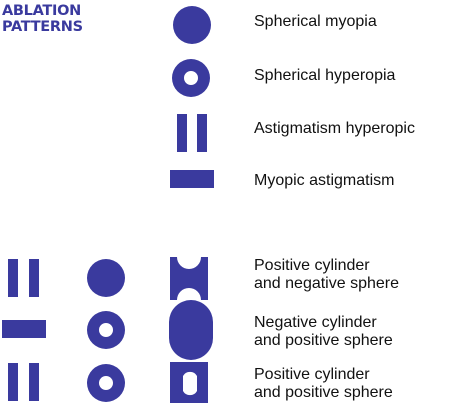 The height and width of the screenshot is (408, 450). I want to click on combination-1-line-2: and negative sphere, so click(326, 283).